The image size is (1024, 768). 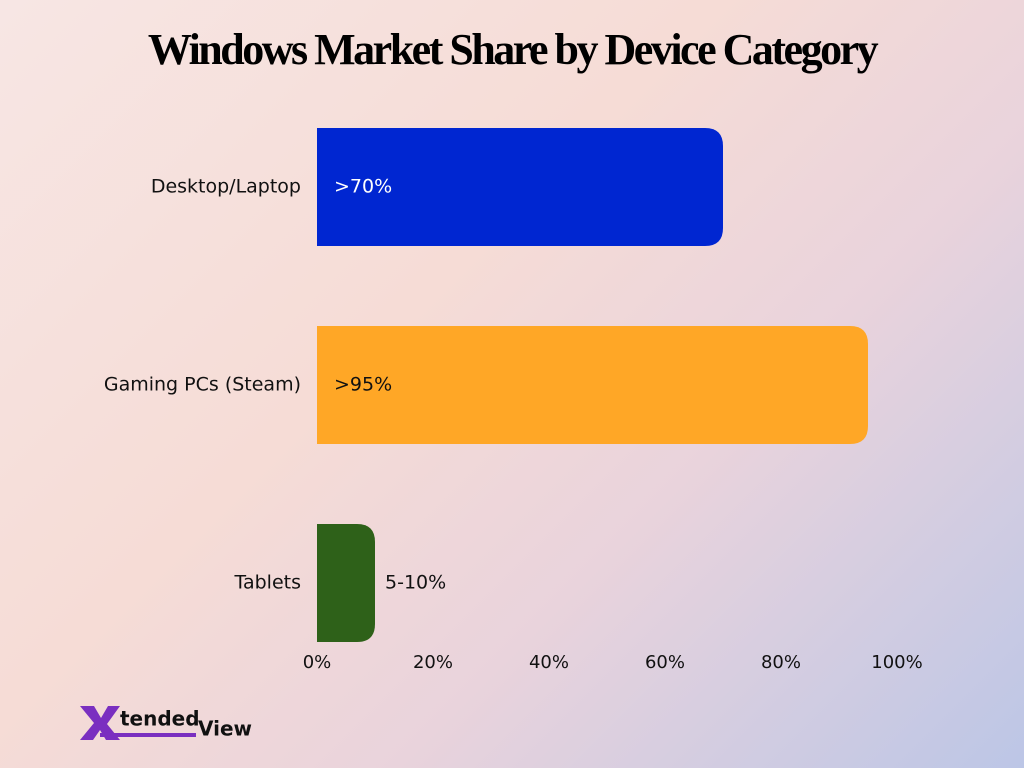 I want to click on x-tick-label: 100%, so click(x=896, y=662).